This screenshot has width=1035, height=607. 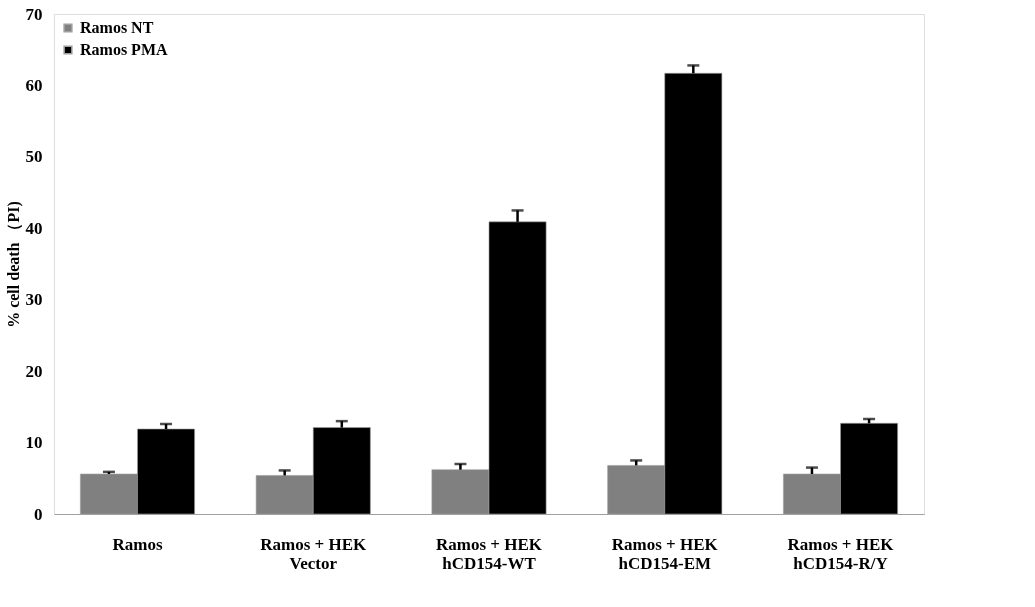 What do you see at coordinates (841, 553) in the screenshot?
I see `x-tick-label: Ramos + HEK hCD154-R/Y` at bounding box center [841, 553].